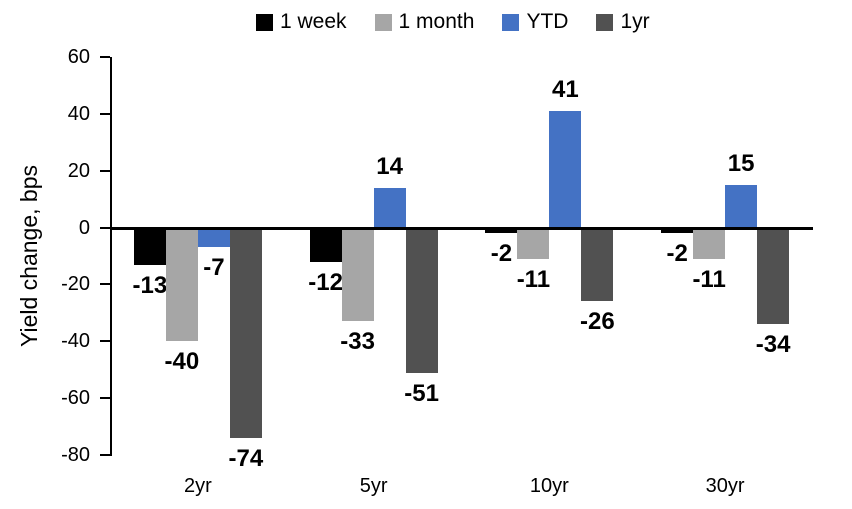  Describe the element at coordinates (245, 332) in the screenshot. I see `bar-1yr-2yr` at that location.